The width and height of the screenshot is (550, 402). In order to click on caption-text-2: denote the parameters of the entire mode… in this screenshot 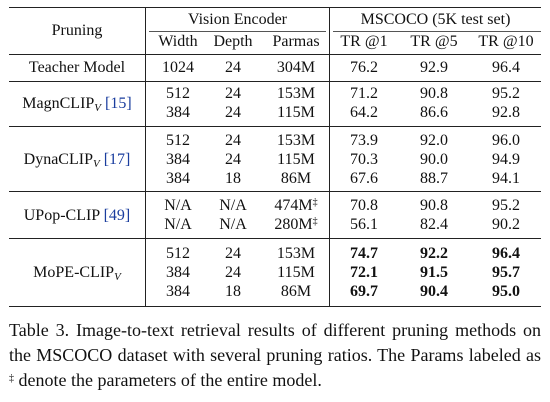, I will do `click(168, 380)`.